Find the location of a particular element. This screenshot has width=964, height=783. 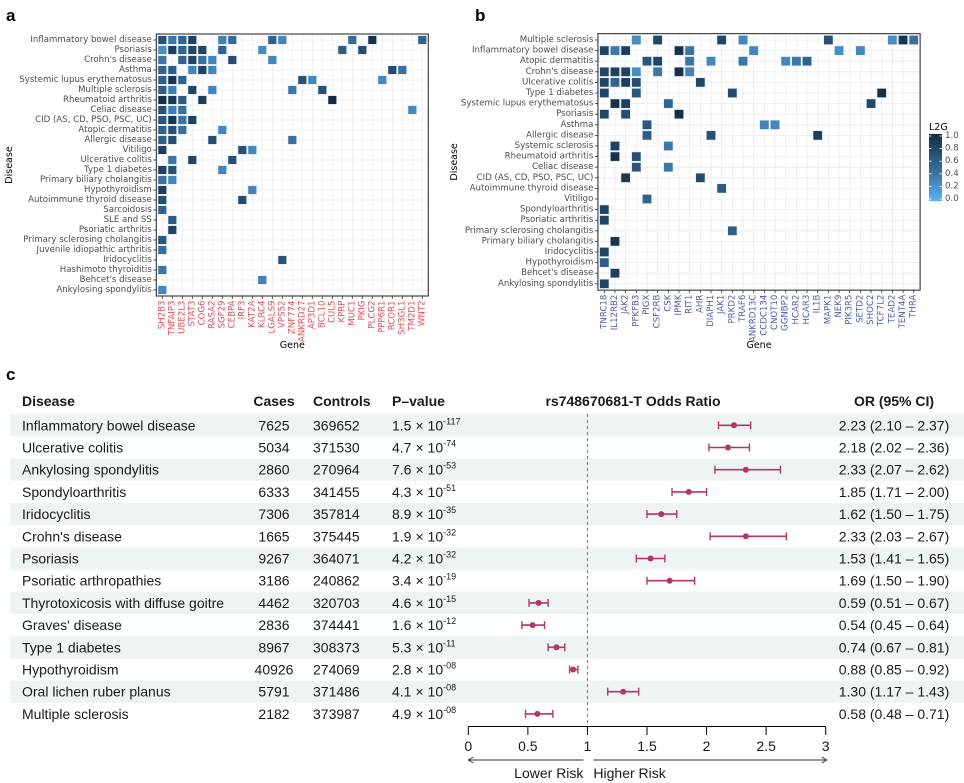

disease-cell: Psoriasis is located at coordinates (50, 559).